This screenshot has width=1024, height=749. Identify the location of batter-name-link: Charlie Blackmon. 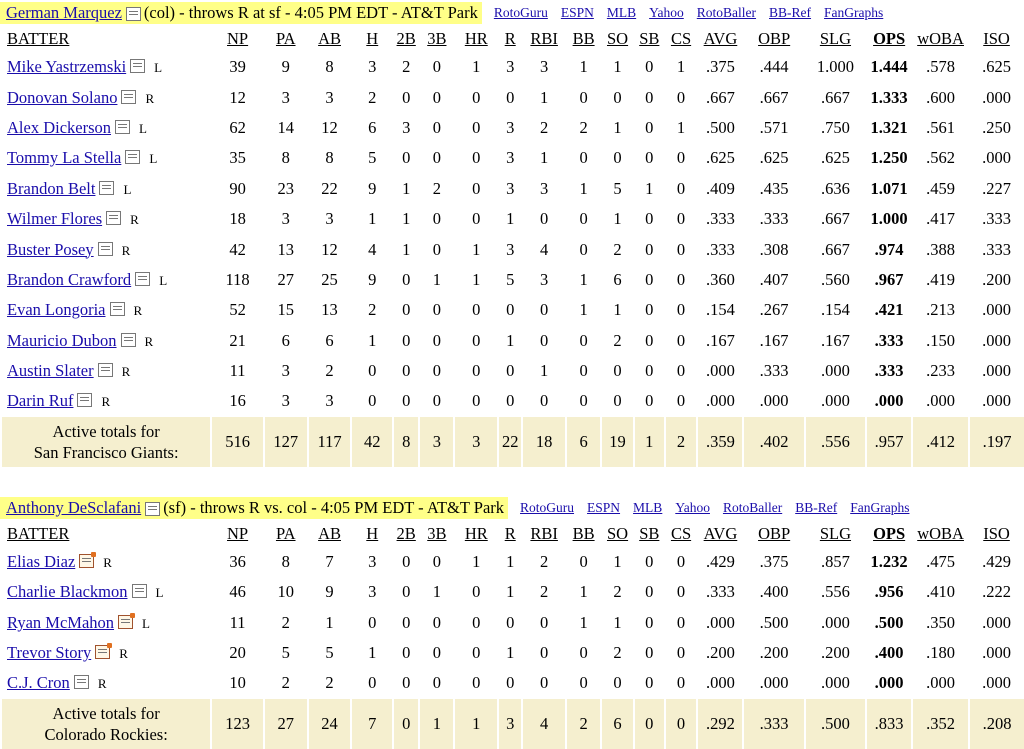
(67, 592).